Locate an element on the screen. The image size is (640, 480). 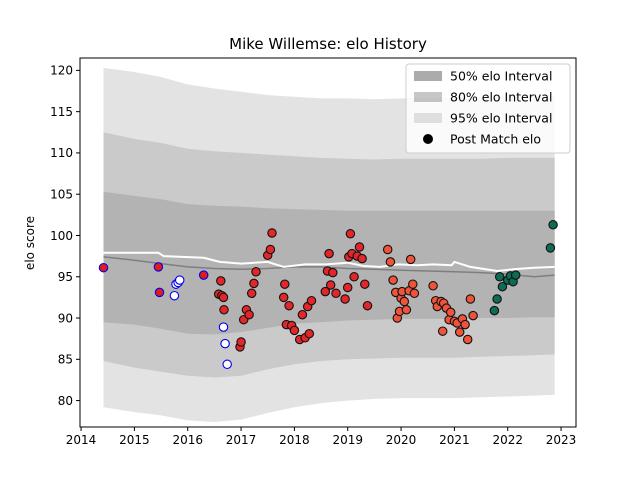
x-tick-label: 2021 is located at coordinates (454, 440).